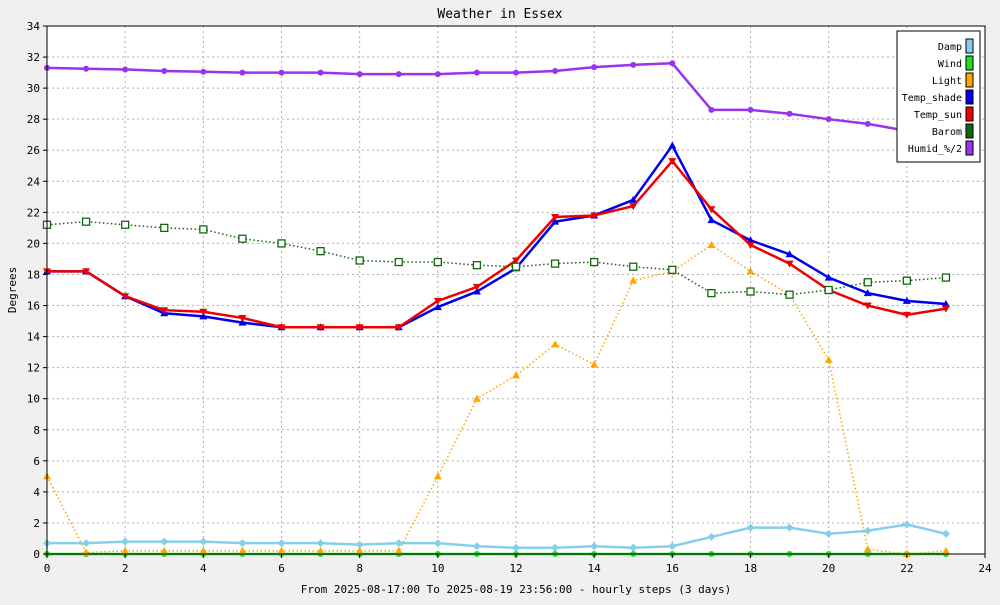  I want to click on y-tick-label: 32, so click(33, 57).